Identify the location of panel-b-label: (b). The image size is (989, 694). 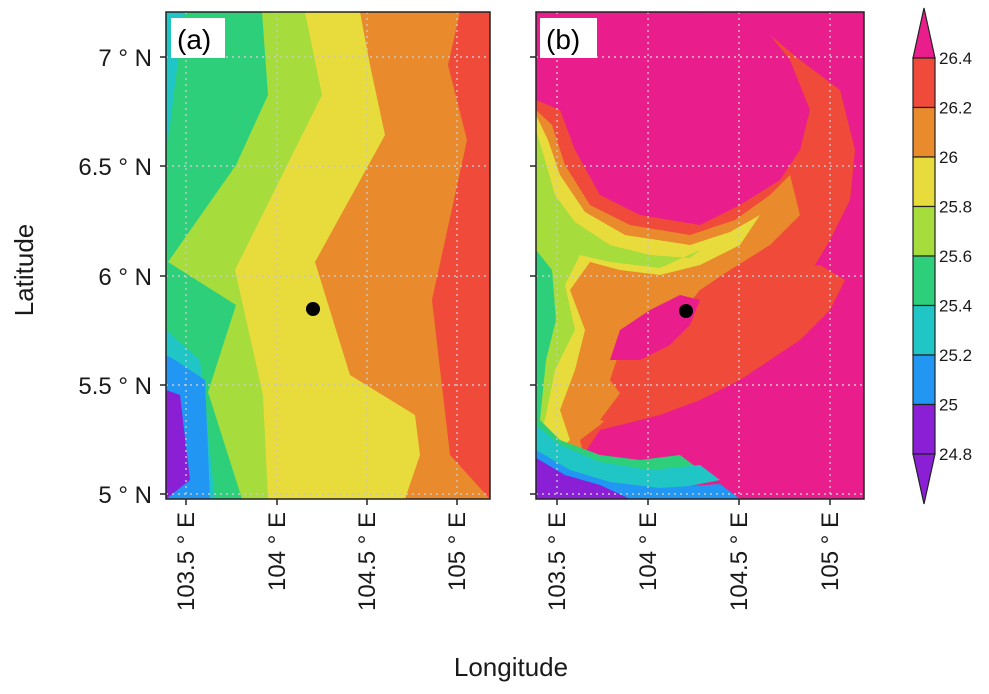
(563, 39).